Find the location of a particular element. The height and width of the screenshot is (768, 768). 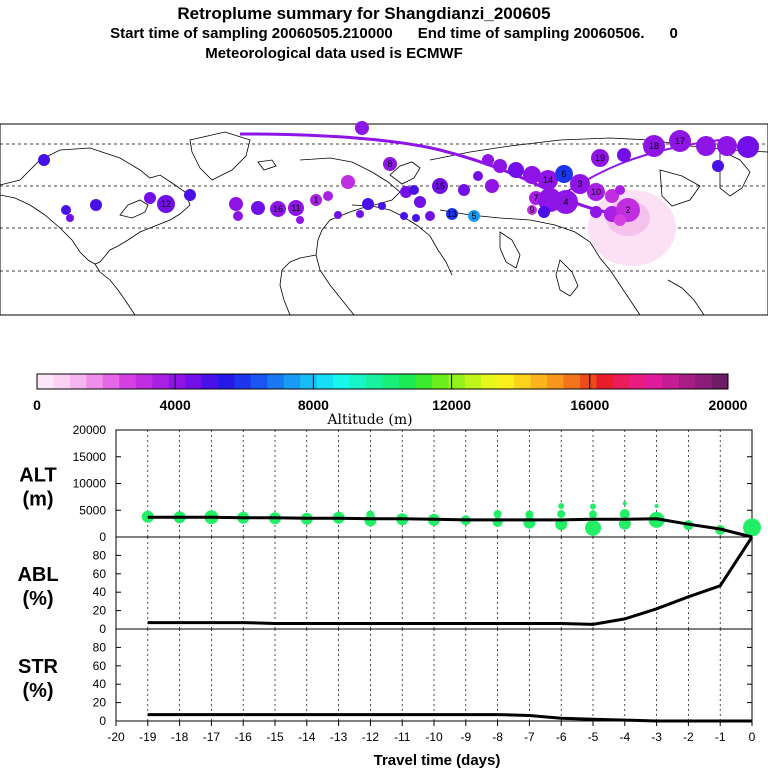

x-tick-label: -5 is located at coordinates (593, 737).